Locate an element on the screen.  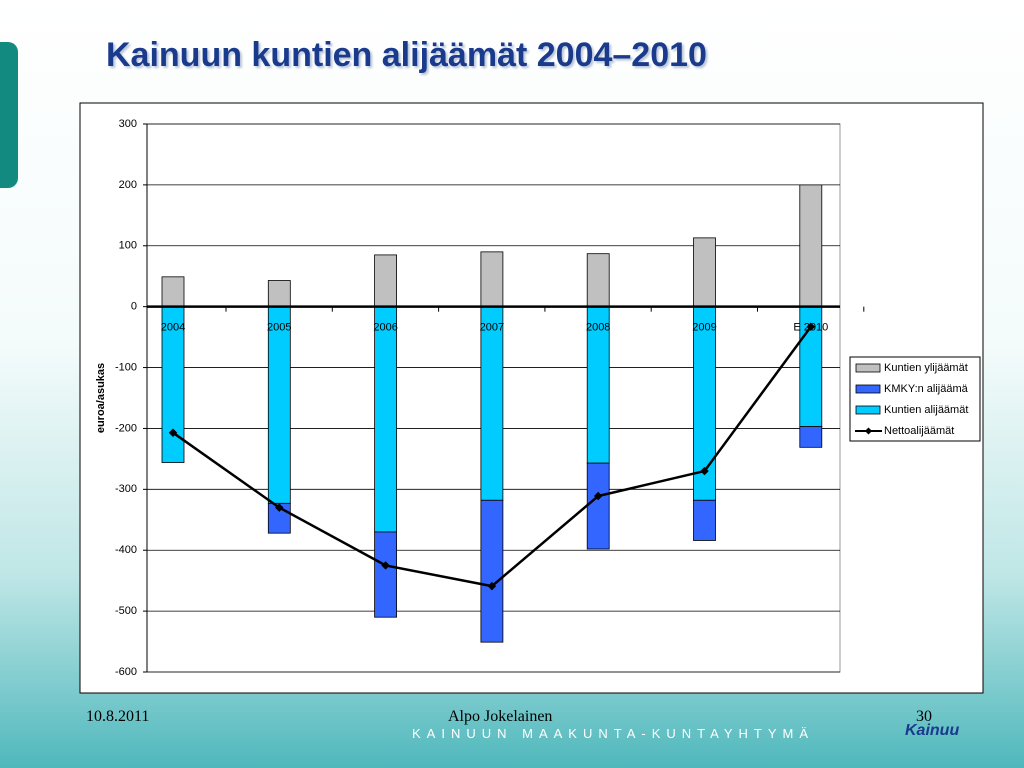
decoration is located at coordinates (9, 115).